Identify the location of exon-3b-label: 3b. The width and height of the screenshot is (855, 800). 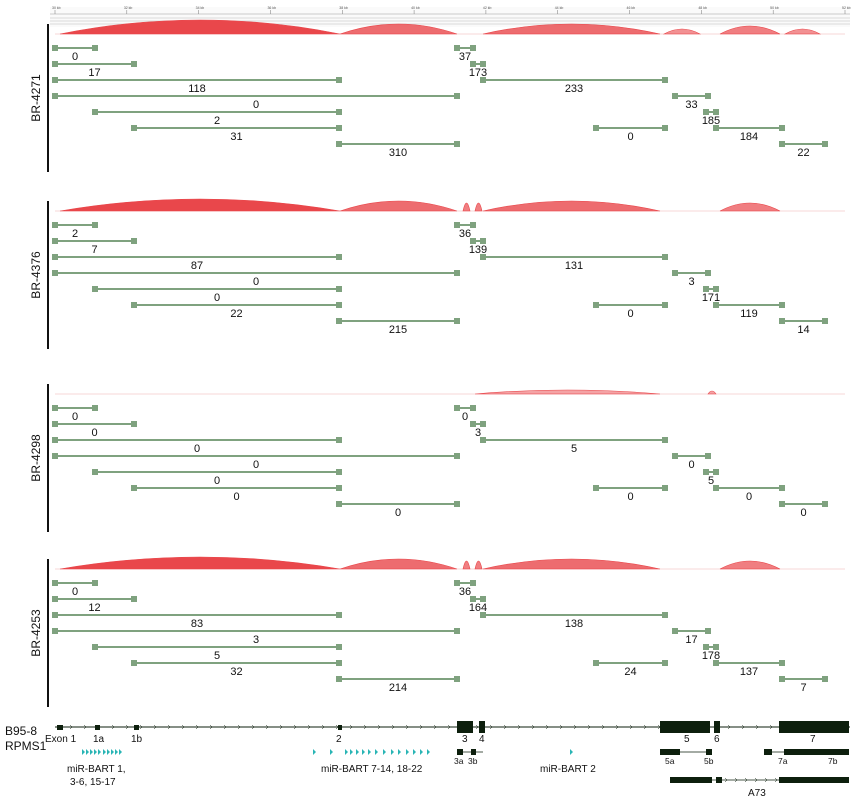
(473, 761).